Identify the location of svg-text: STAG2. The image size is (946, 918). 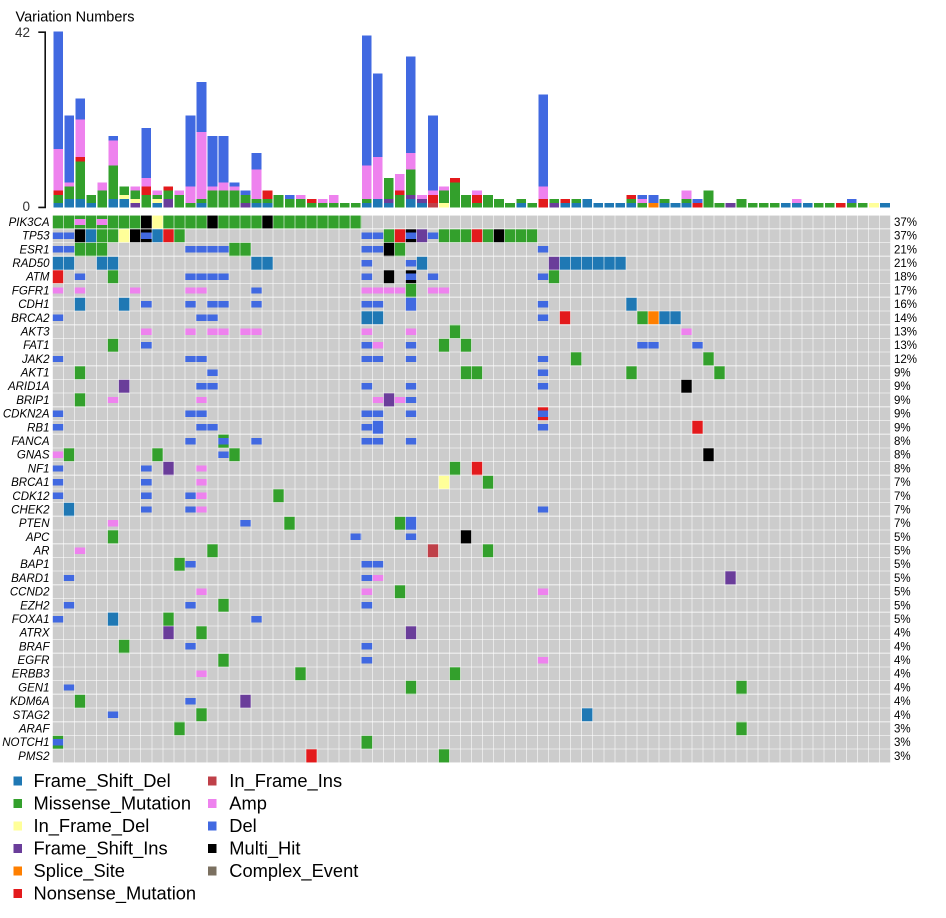
(31, 716).